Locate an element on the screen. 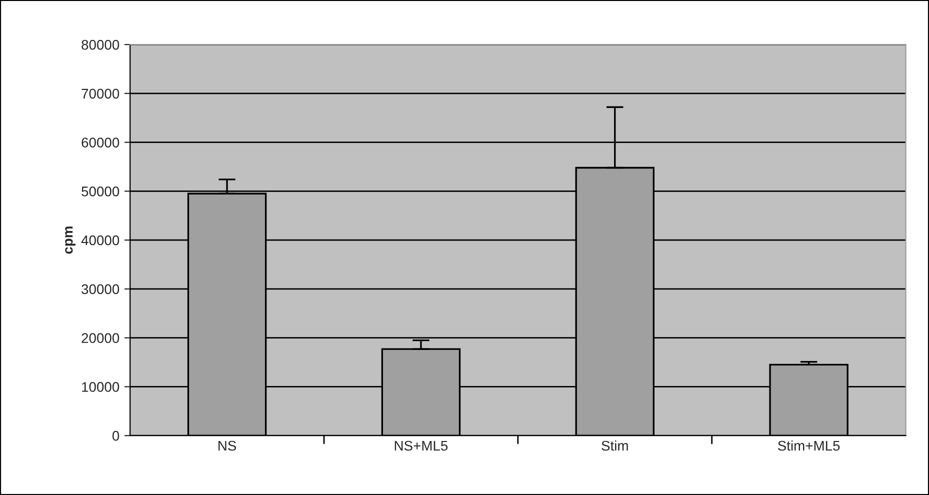  y-tick-label: 70000 is located at coordinates (101, 93).